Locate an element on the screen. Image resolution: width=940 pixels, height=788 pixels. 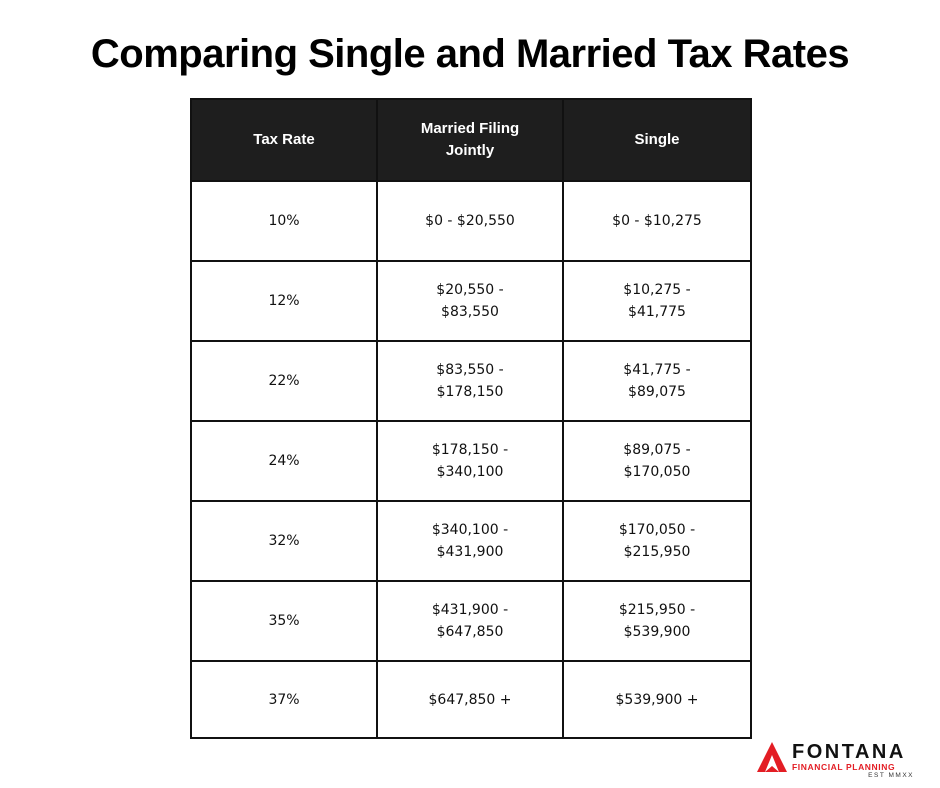
tax-rate-cell: 10% is located at coordinates (284, 221).